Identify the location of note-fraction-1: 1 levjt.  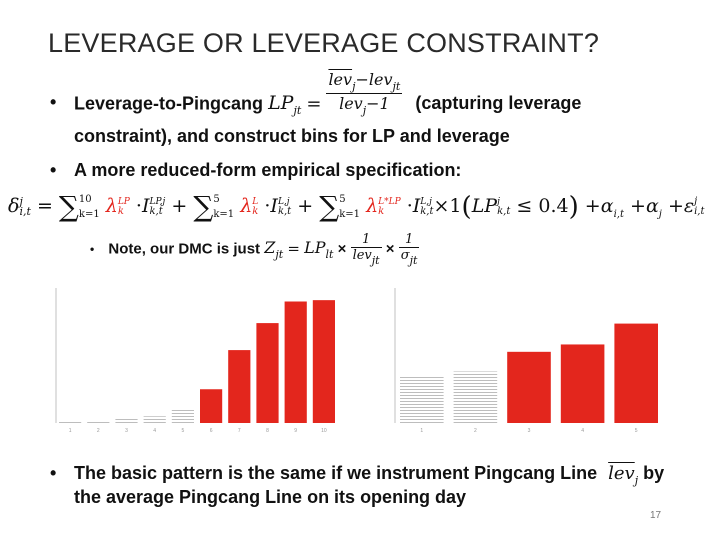
(366, 249).